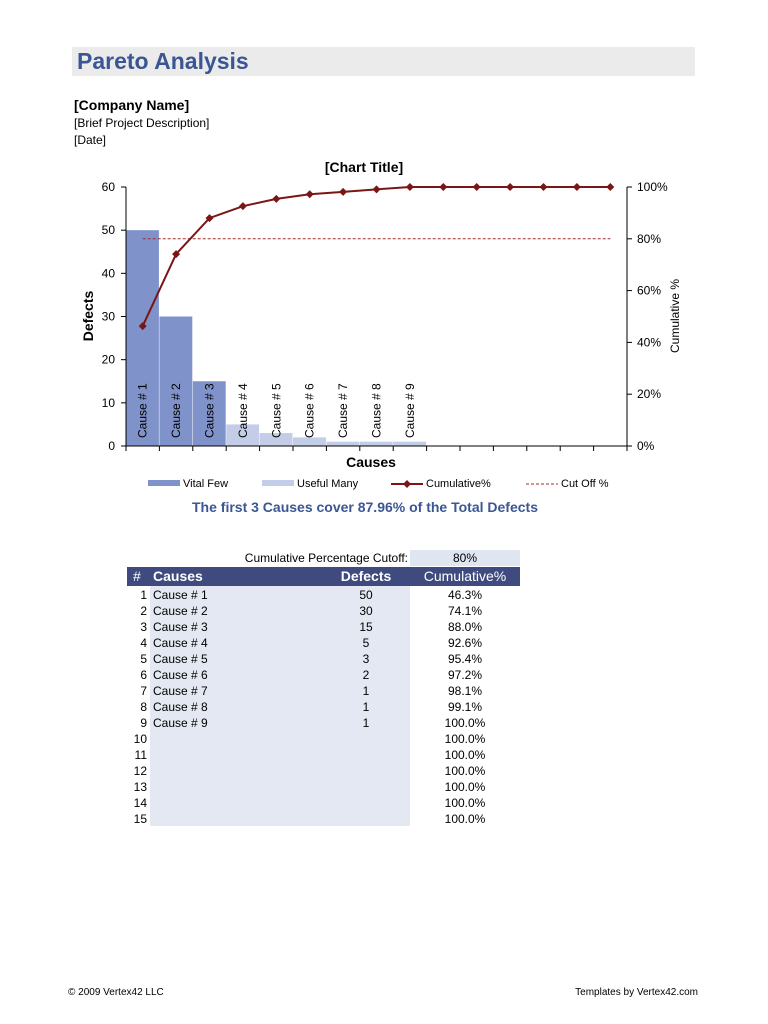 The width and height of the screenshot is (768, 1024). What do you see at coordinates (278, 483) in the screenshot?
I see `legend-swatch-useful` at bounding box center [278, 483].